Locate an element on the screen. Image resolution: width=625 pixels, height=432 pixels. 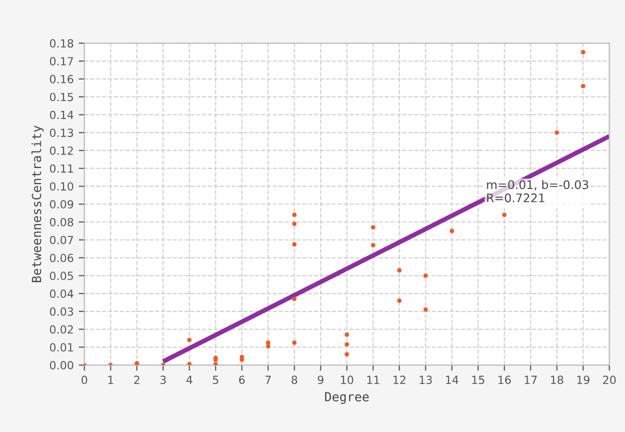
y-tick-label: 0.09 is located at coordinates (62, 204).